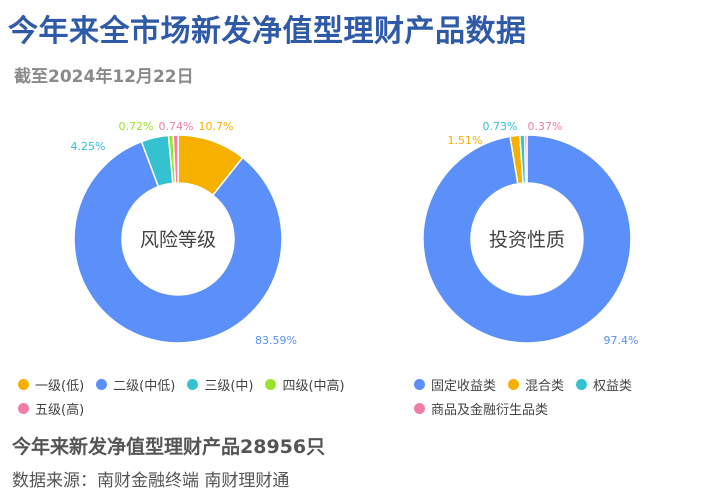 Image resolution: width=702 pixels, height=504 pixels. I want to click on legend-item-权益类: 权益类, so click(604, 384).